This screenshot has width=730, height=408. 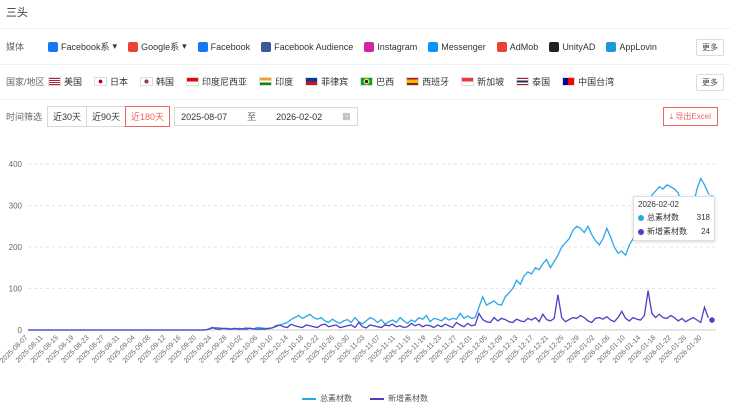 I want to click on region-item-label: 中国台湾, so click(x=596, y=82).